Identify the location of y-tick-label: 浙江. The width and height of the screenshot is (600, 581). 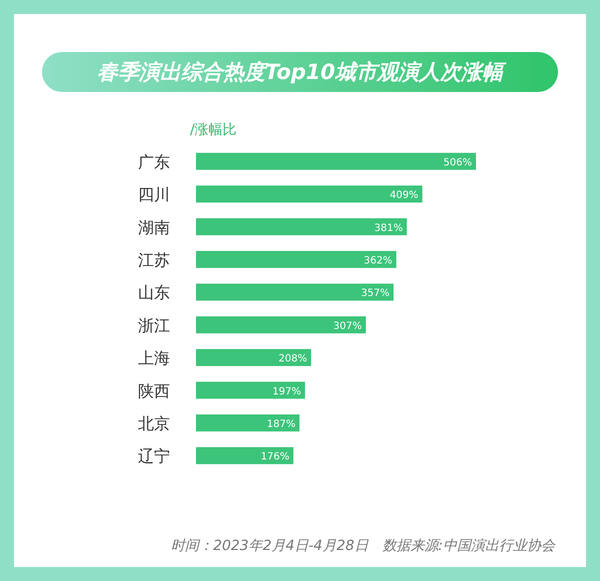
(154, 325).